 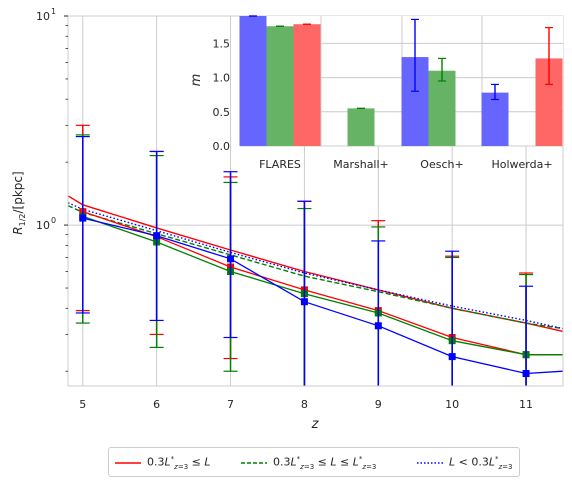 What do you see at coordinates (441, 164) in the screenshot?
I see `inset-category-label: Oesch+` at bounding box center [441, 164].